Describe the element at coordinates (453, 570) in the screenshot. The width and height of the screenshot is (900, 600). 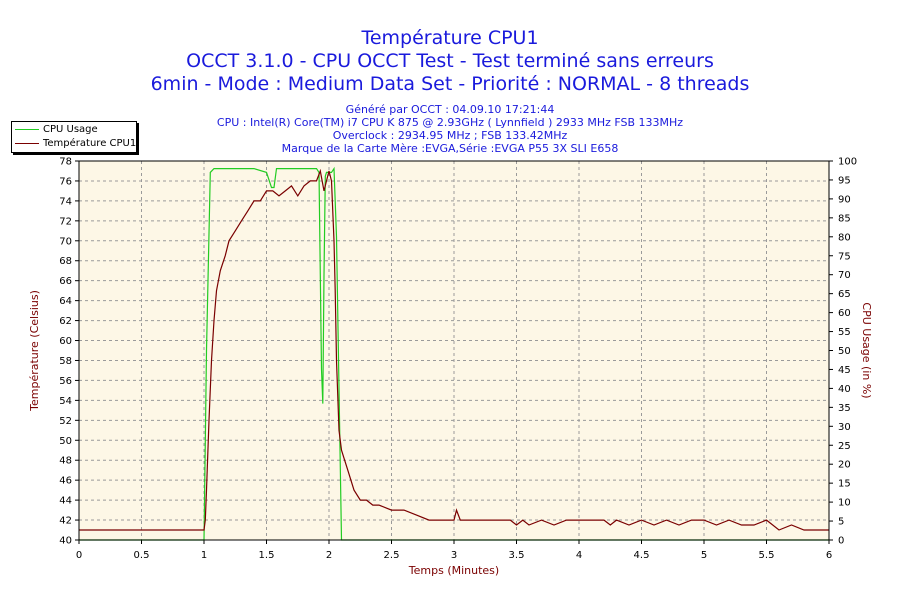
I see `x-axis-label: Temps (Minutes)` at that location.